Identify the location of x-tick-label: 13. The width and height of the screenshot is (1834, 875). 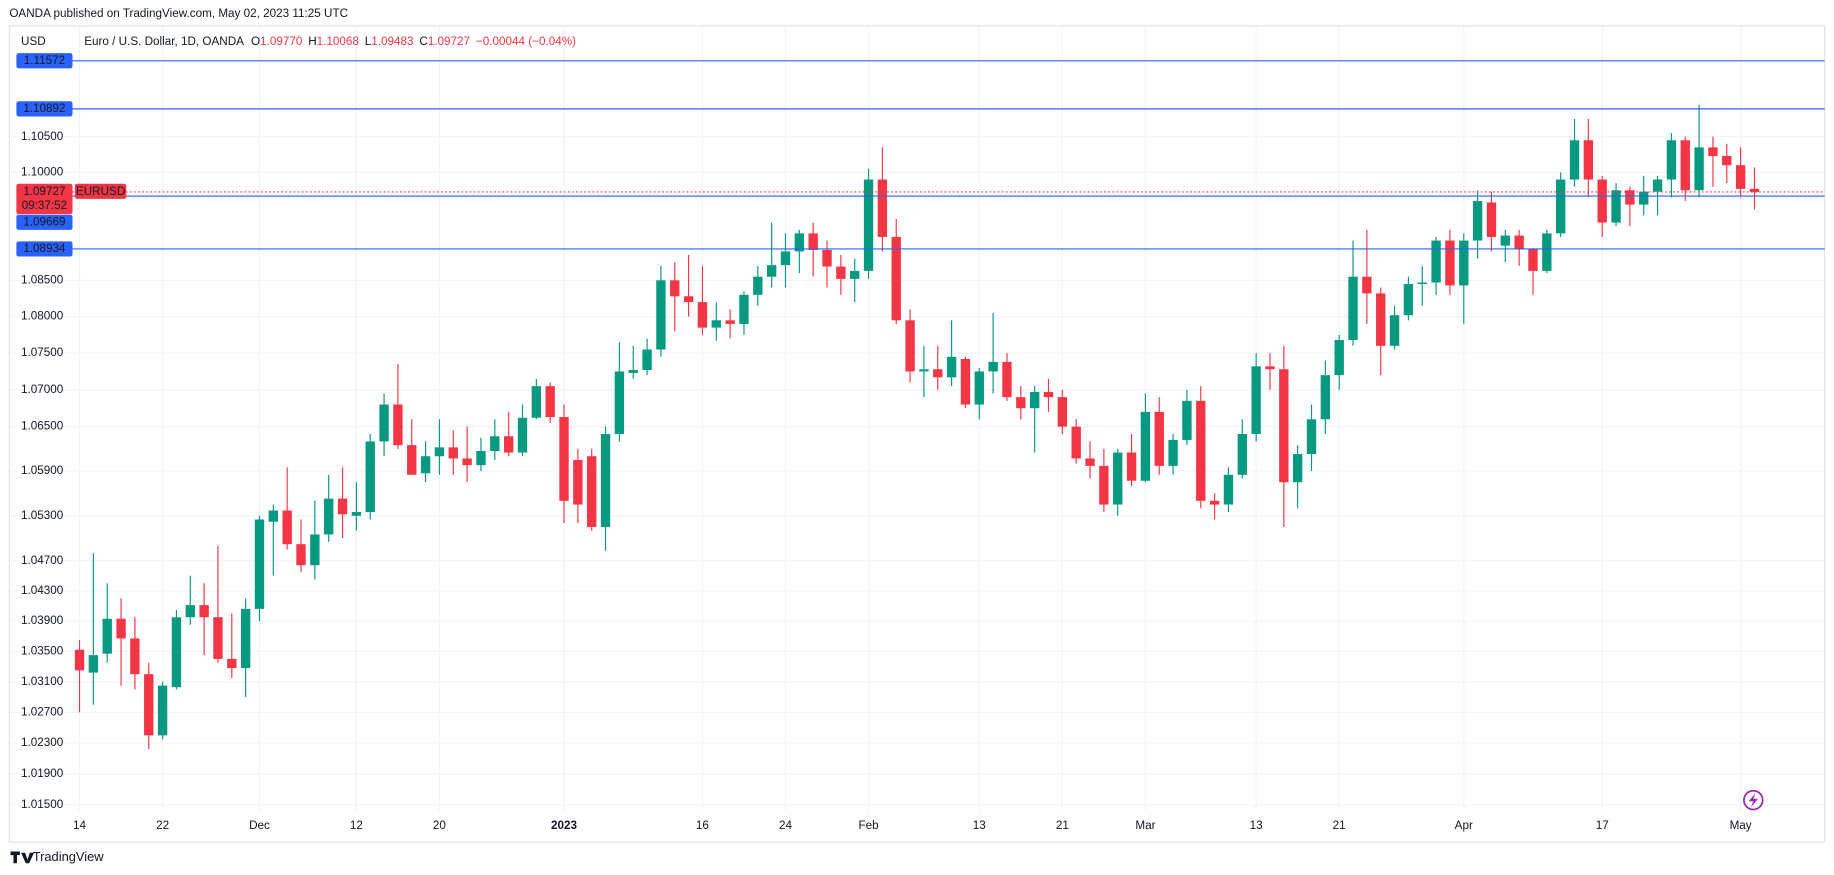
(979, 825).